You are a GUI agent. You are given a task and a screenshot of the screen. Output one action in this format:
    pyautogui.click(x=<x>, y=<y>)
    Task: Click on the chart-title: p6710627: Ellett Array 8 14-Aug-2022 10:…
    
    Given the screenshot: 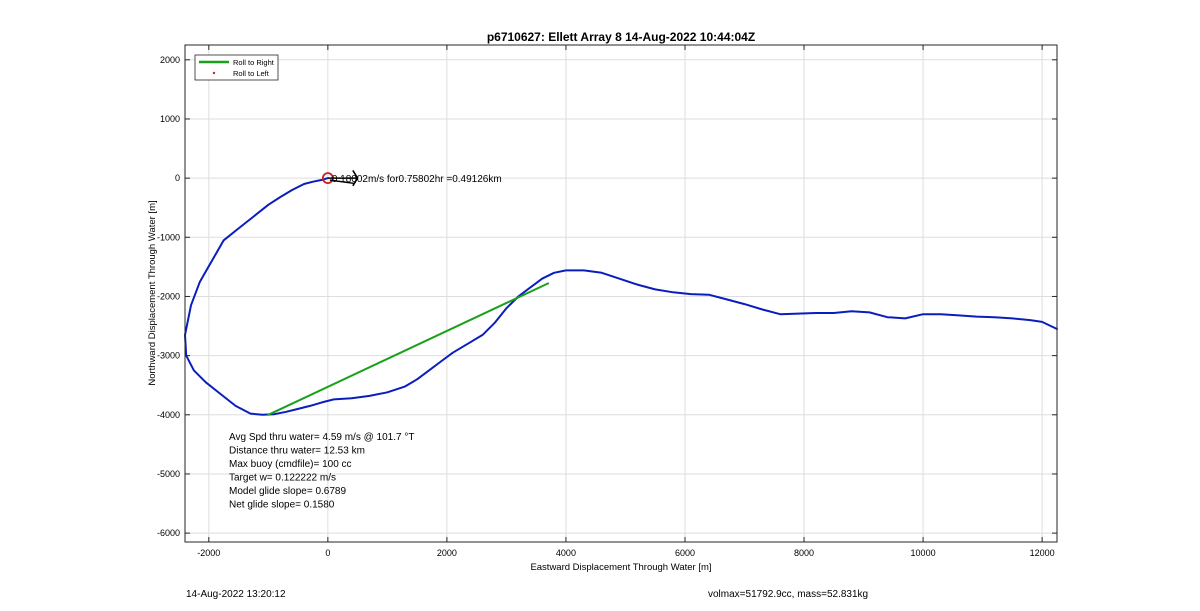 What is the action you would take?
    pyautogui.click(x=621, y=37)
    